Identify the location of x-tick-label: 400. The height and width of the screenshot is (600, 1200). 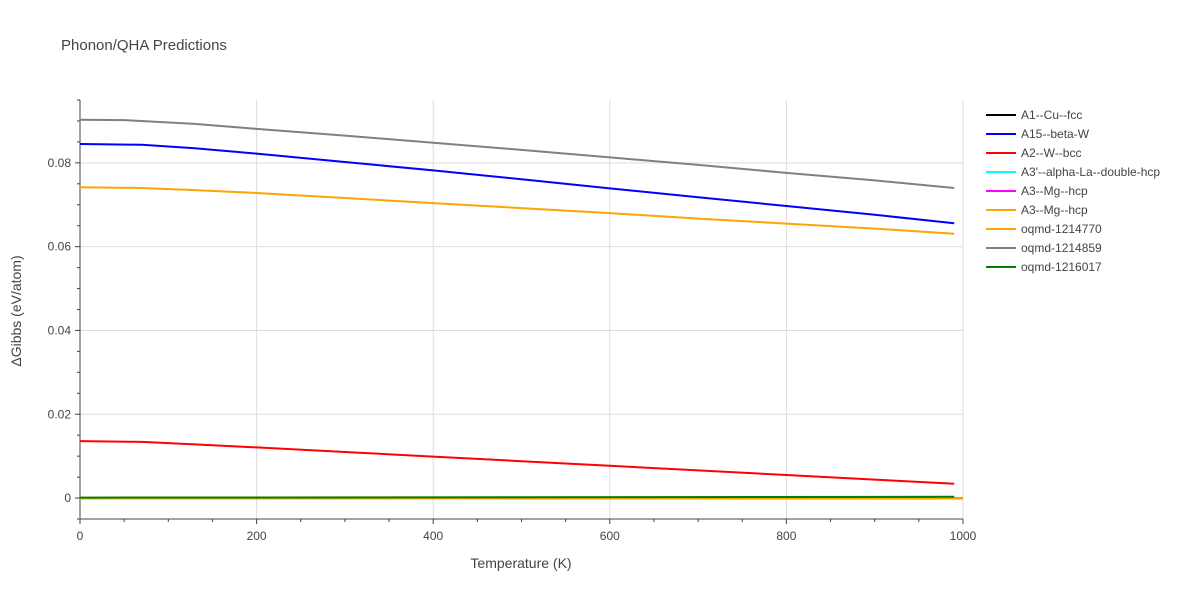
(433, 536).